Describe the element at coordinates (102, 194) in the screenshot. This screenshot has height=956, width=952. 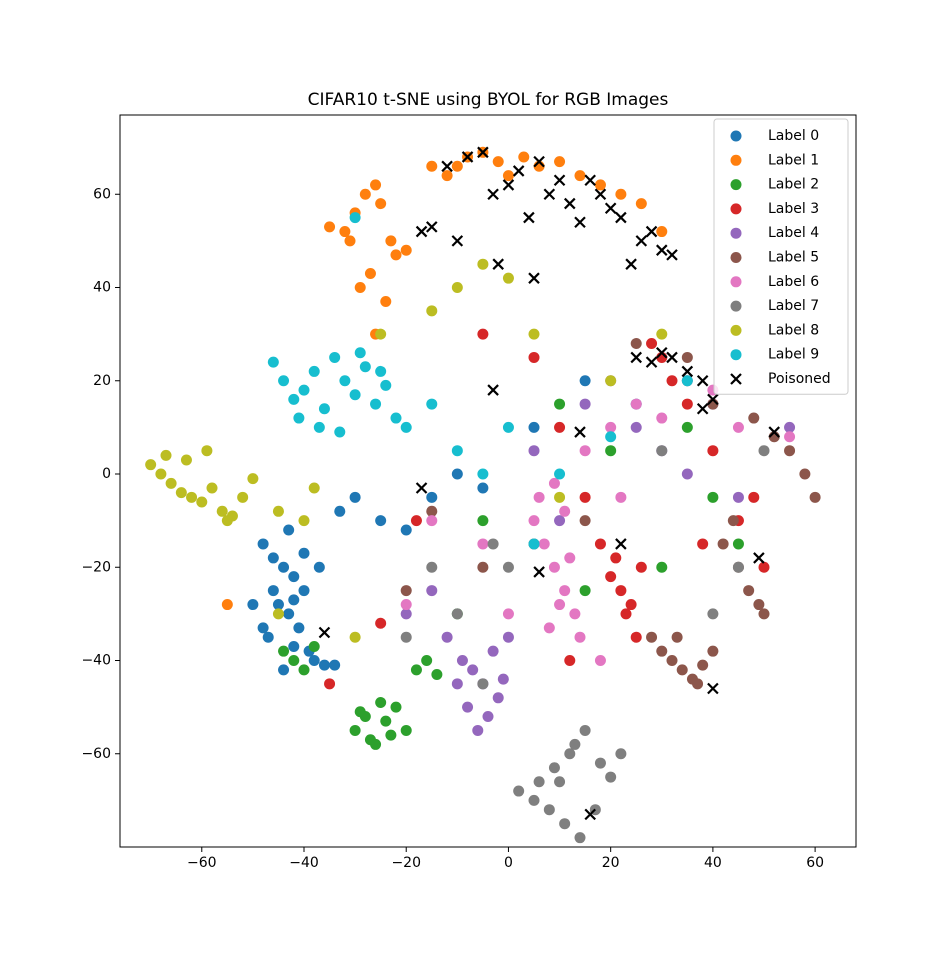
I see `y-tick-label: 60` at that location.